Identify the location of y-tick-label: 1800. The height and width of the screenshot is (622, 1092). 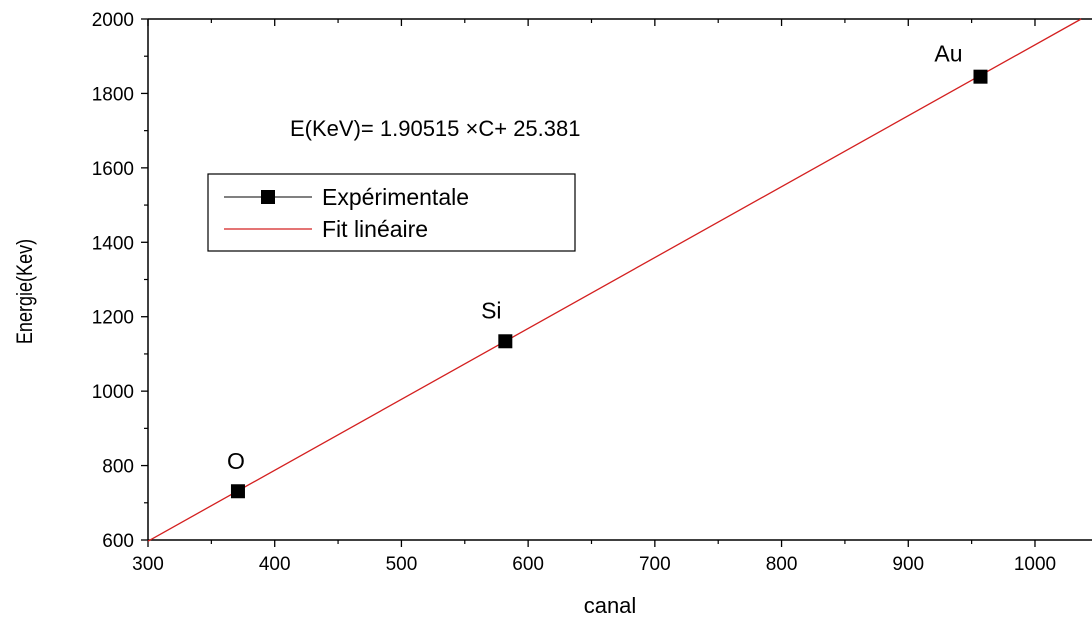
(113, 94).